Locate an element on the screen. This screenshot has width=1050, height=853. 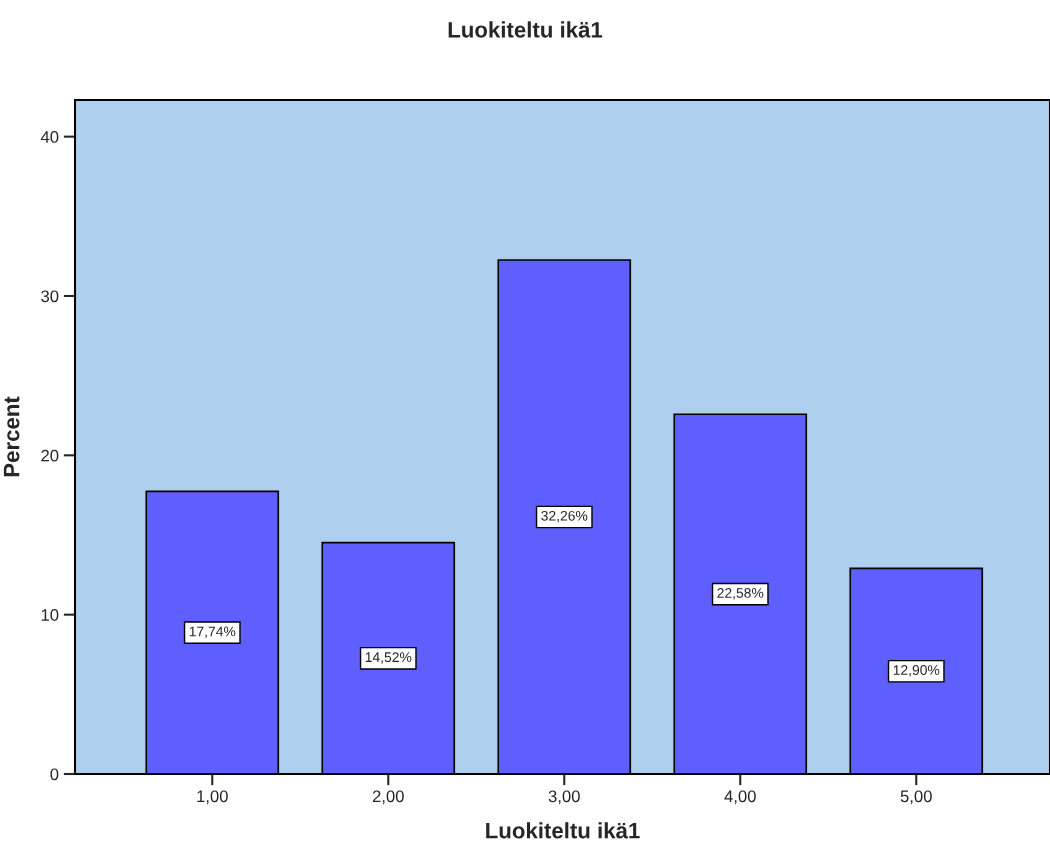
chart-title: Luokiteltu ikä1 is located at coordinates (525, 29).